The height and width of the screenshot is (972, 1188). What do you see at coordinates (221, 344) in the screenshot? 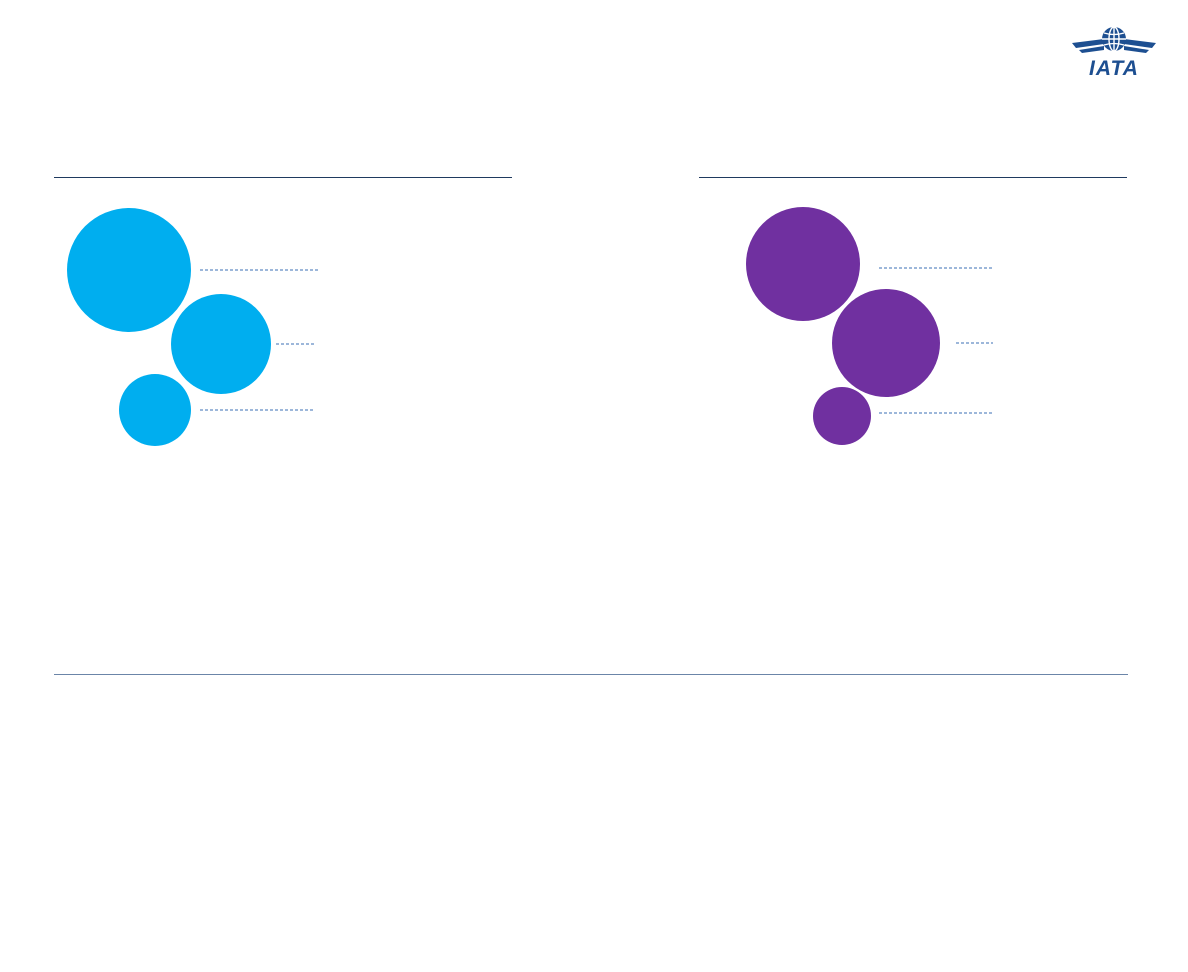
I see `left-bubble-medium` at bounding box center [221, 344].